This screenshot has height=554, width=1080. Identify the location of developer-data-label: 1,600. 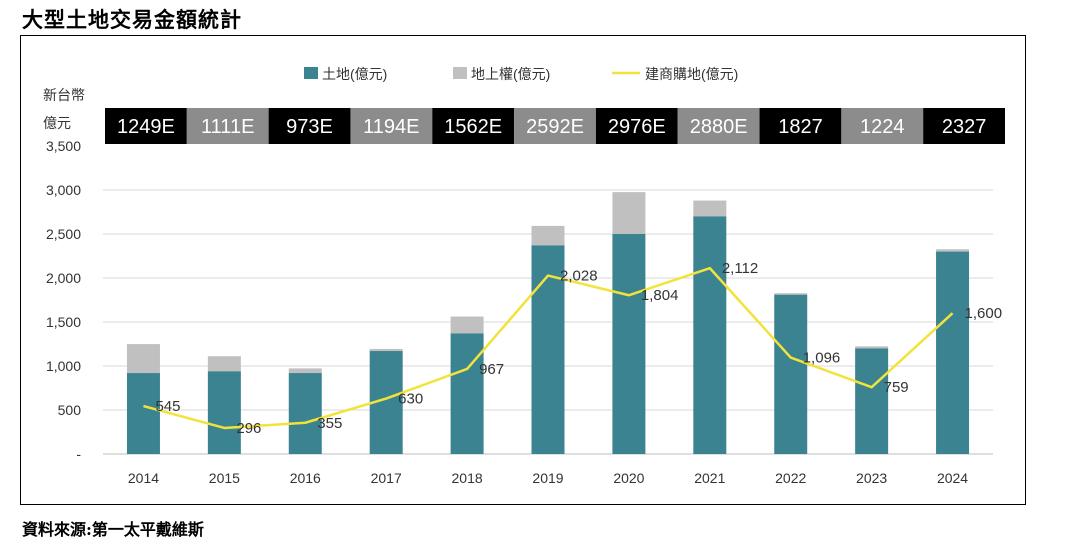
(984, 313).